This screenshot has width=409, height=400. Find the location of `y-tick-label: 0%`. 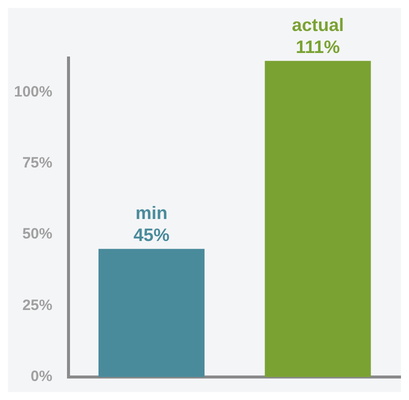

y-tick-label: 0% is located at coordinates (41, 377).